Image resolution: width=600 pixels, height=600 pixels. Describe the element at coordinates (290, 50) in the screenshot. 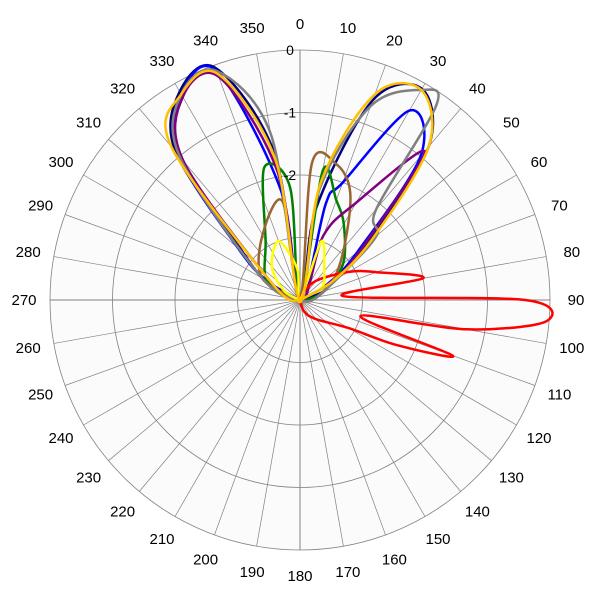

I see `radial-tick-label: 0` at that location.